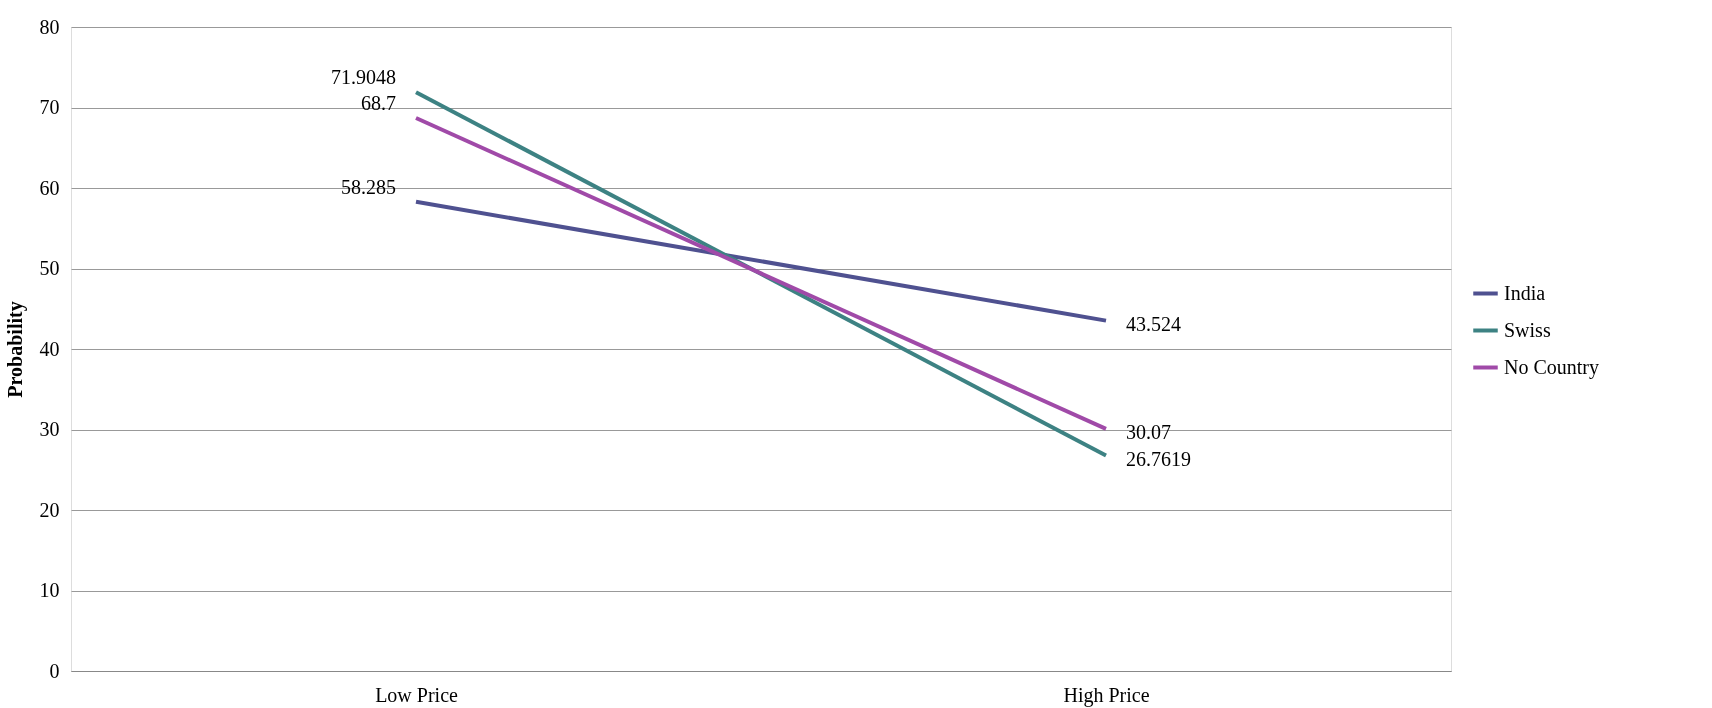 Image resolution: width=1712 pixels, height=708 pixels. What do you see at coordinates (1106, 695) in the screenshot?
I see `x-tick-label: High Price` at bounding box center [1106, 695].